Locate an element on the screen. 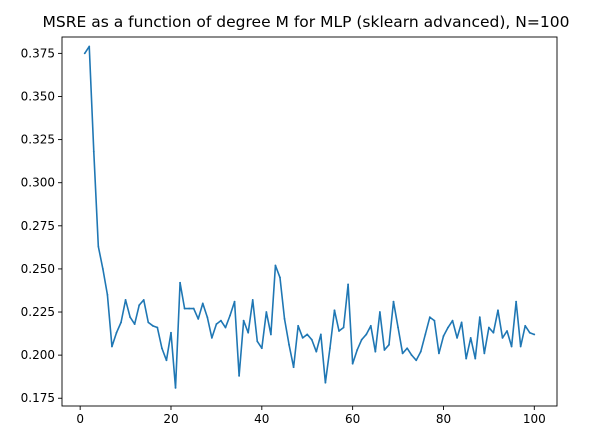 This screenshot has width=599, height=435. y-tick-label: 0.250 is located at coordinates (38, 269).